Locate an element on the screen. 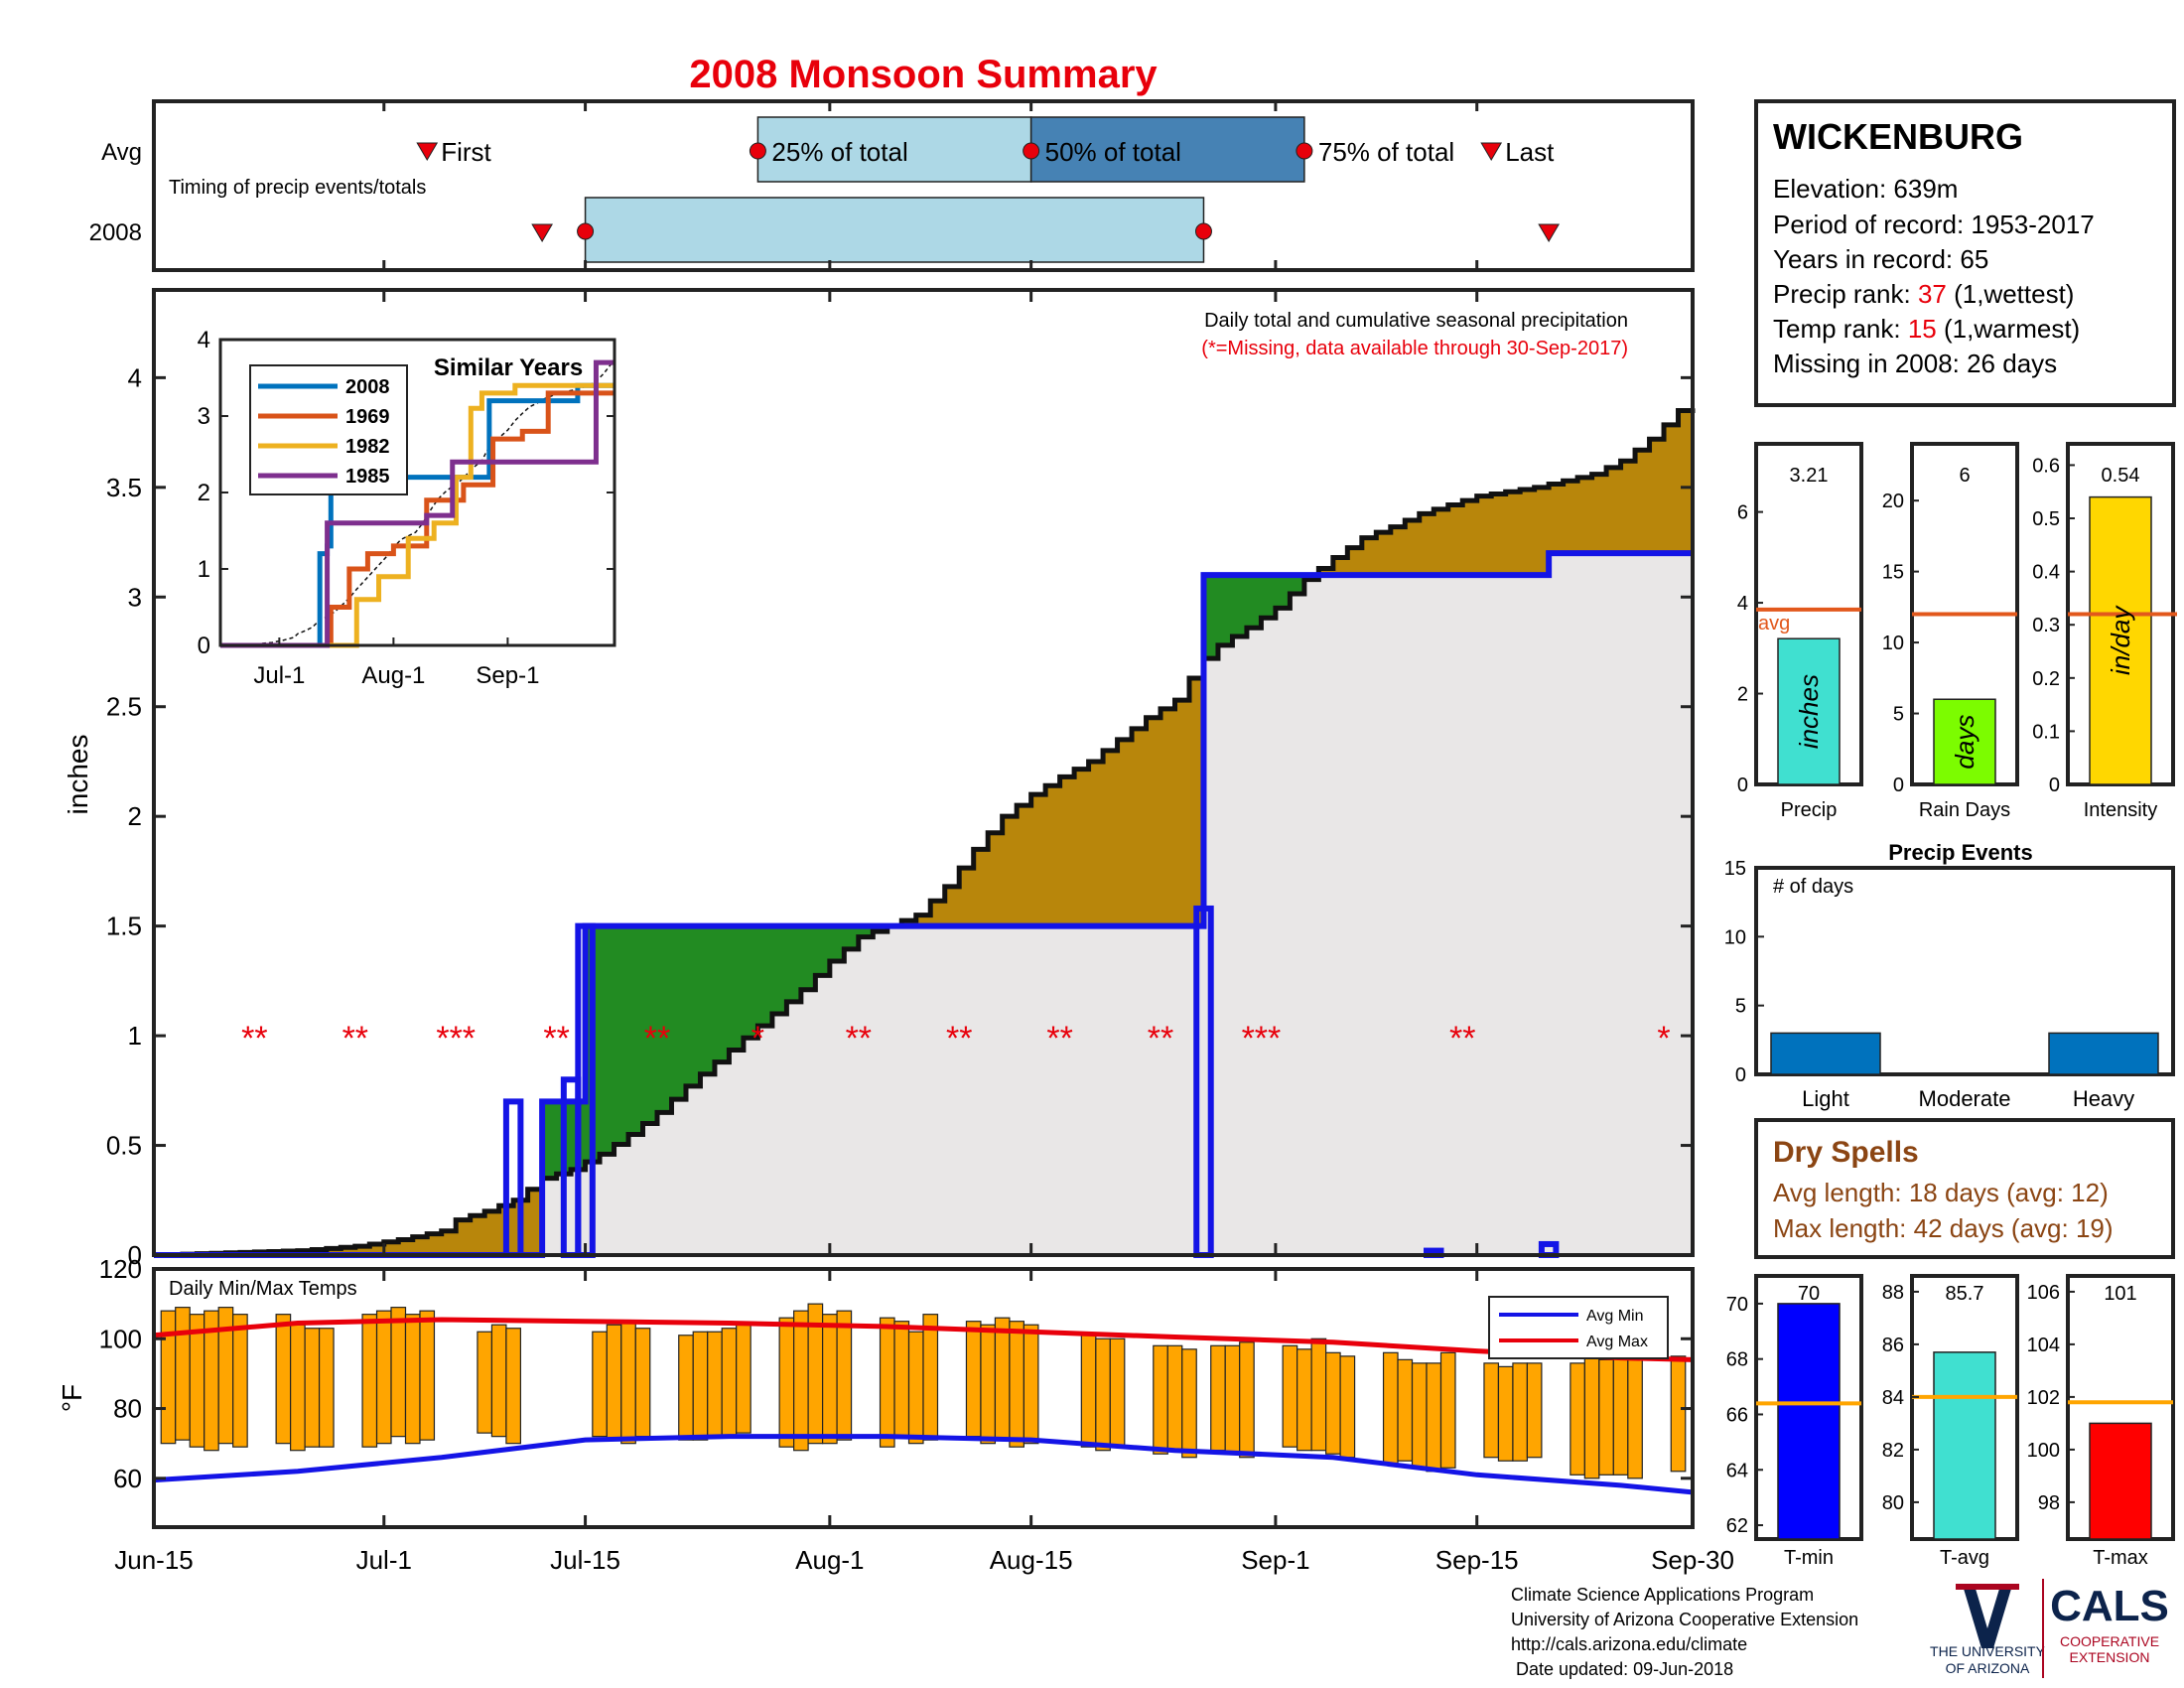  2008-75-marker is located at coordinates (1203, 231).